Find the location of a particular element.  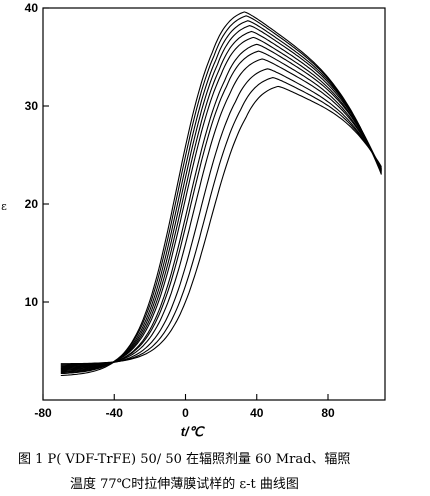

y-tick-label: 40 is located at coordinates (32, 8).